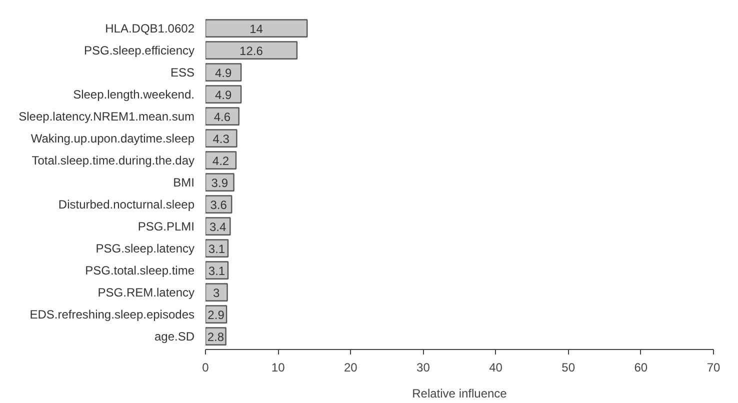 Image resolution: width=738 pixels, height=403 pixels. I want to click on x-tick-label: 50, so click(569, 367).